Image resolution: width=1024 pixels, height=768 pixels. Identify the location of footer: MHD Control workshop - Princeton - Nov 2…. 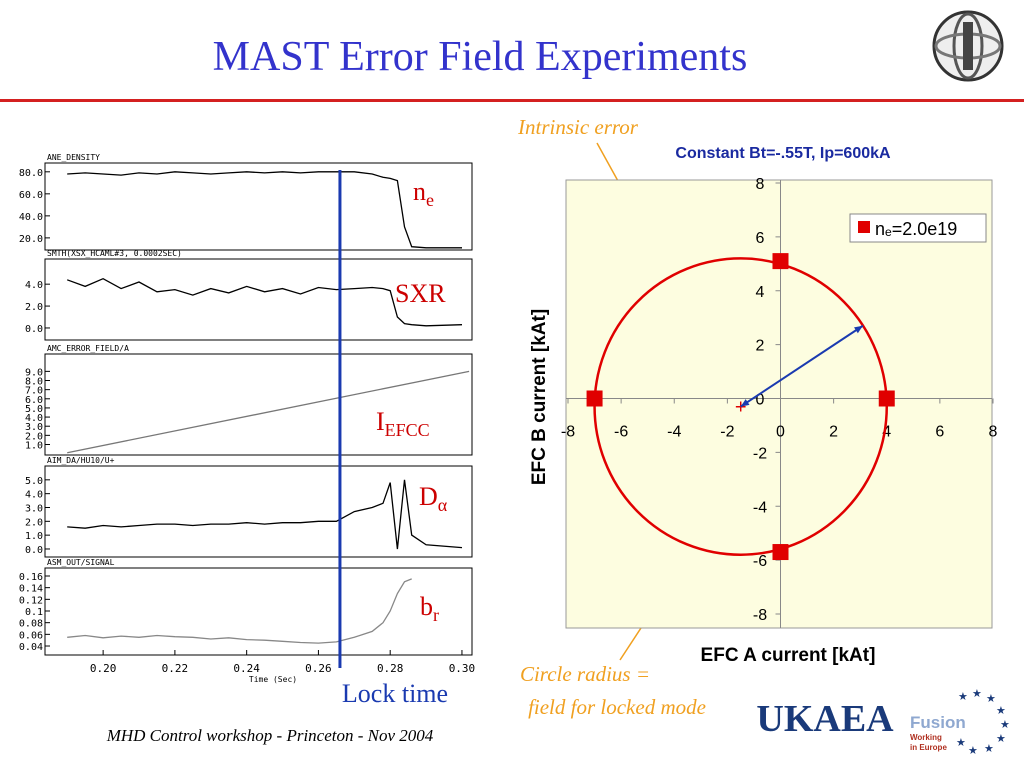
(270, 735).